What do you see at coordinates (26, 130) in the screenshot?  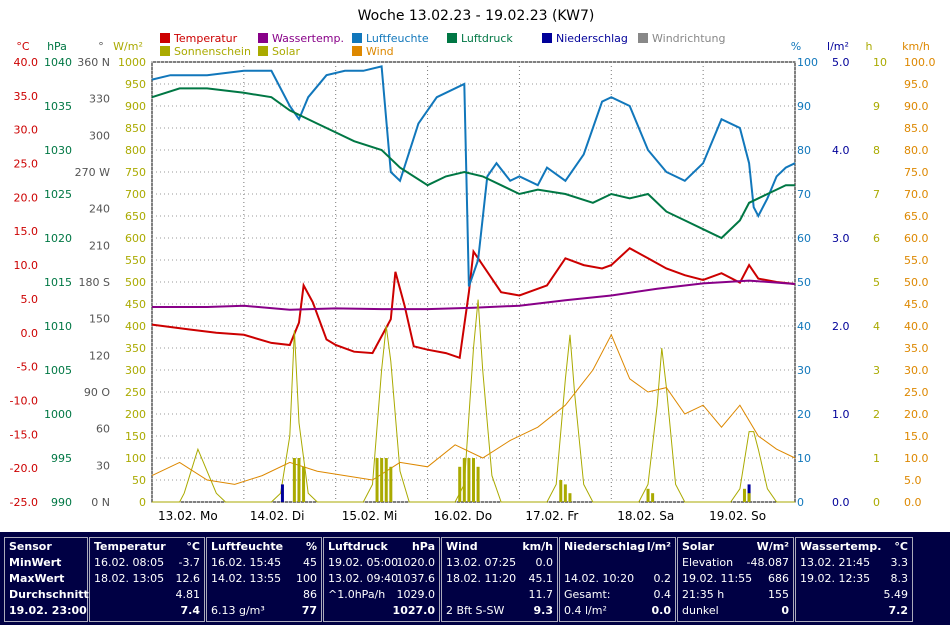 I see `axis-tick-temp: 30.0` at bounding box center [26, 130].